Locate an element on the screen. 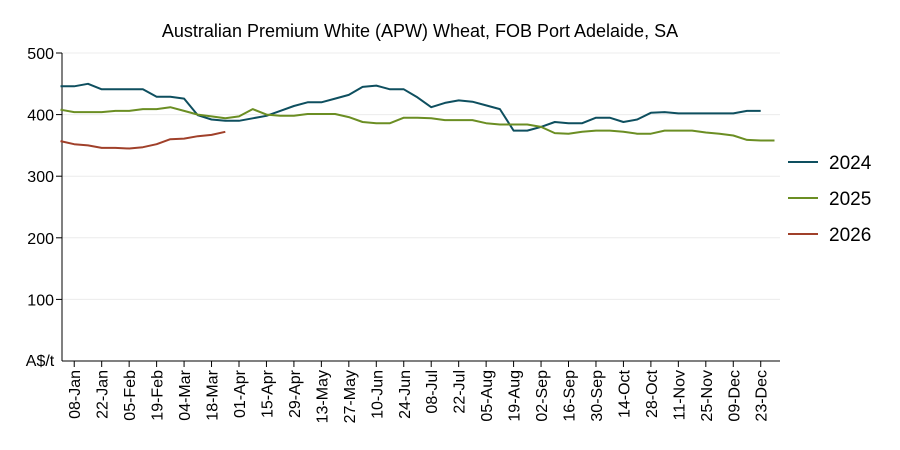 The width and height of the screenshot is (900, 450). legend-label-2024: 2024 is located at coordinates (850, 163).